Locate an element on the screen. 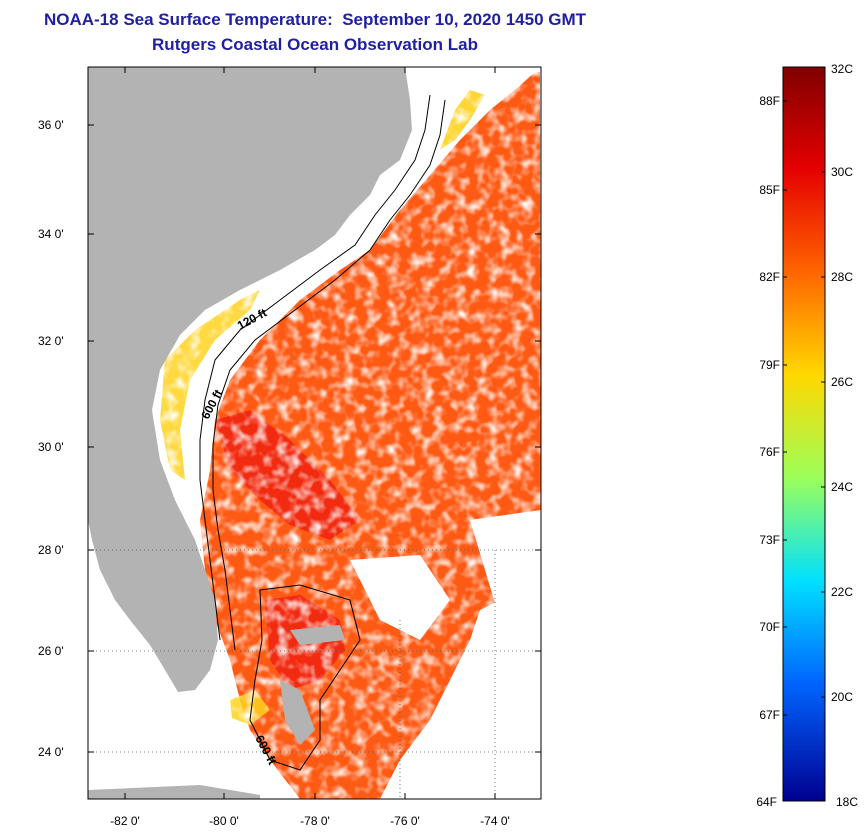 The height and width of the screenshot is (832, 865). cbar-label-32c: 32C is located at coordinates (842, 69).